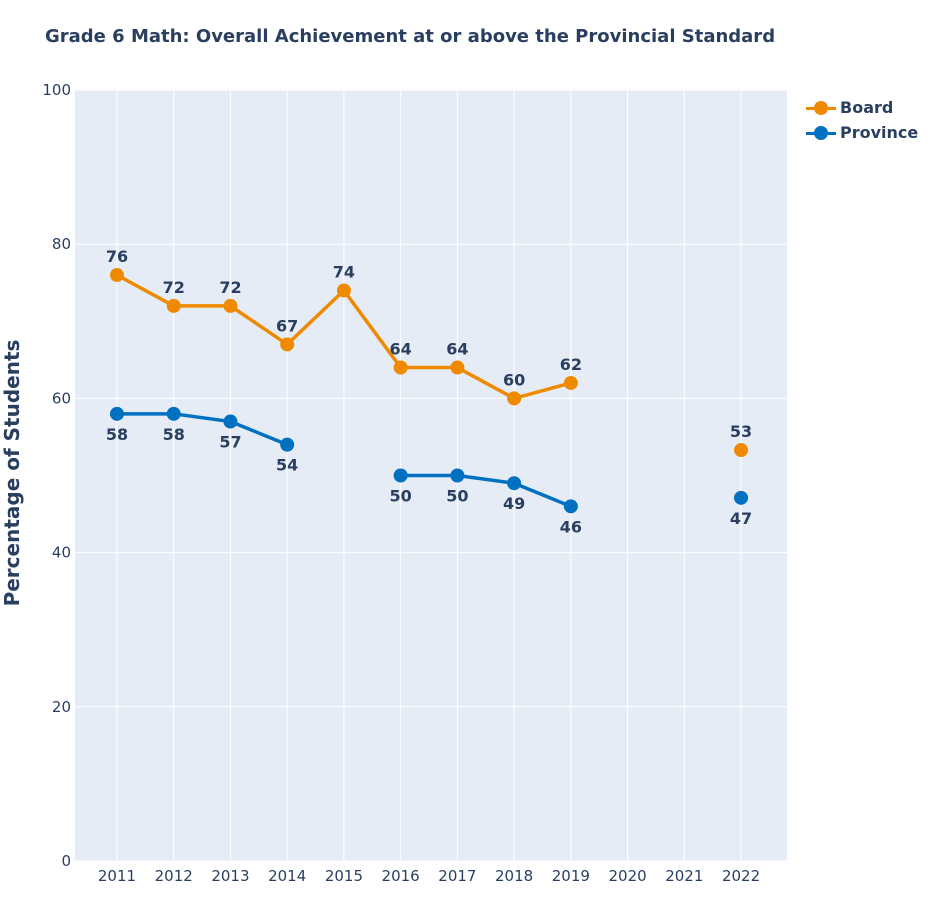 Image resolution: width=931 pixels, height=900 pixels. Describe the element at coordinates (230, 442) in the screenshot. I see `province-data-label: 57` at that location.